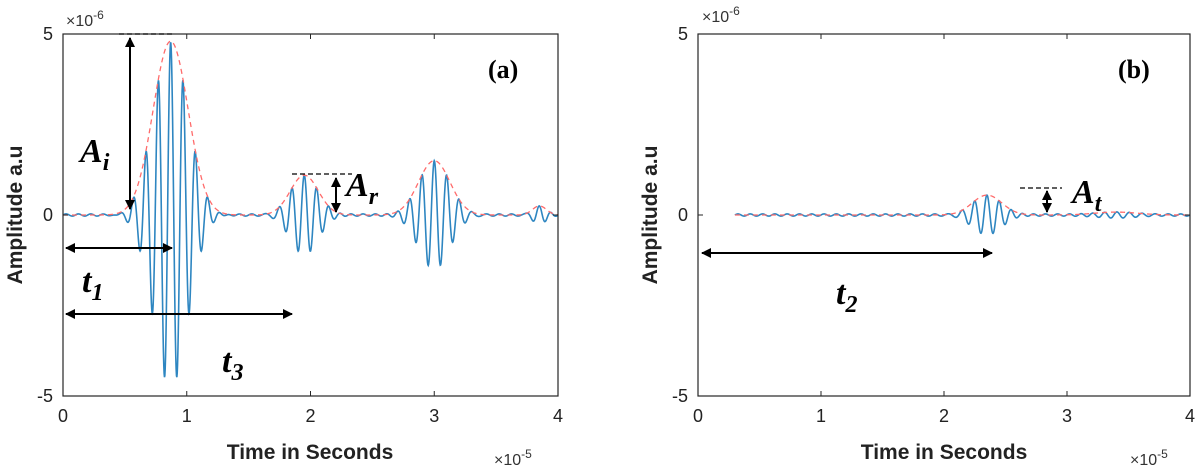 The image size is (1200, 471). What do you see at coordinates (1190, 416) in the screenshot?
I see `x-tick-label-b-4: 4` at bounding box center [1190, 416].